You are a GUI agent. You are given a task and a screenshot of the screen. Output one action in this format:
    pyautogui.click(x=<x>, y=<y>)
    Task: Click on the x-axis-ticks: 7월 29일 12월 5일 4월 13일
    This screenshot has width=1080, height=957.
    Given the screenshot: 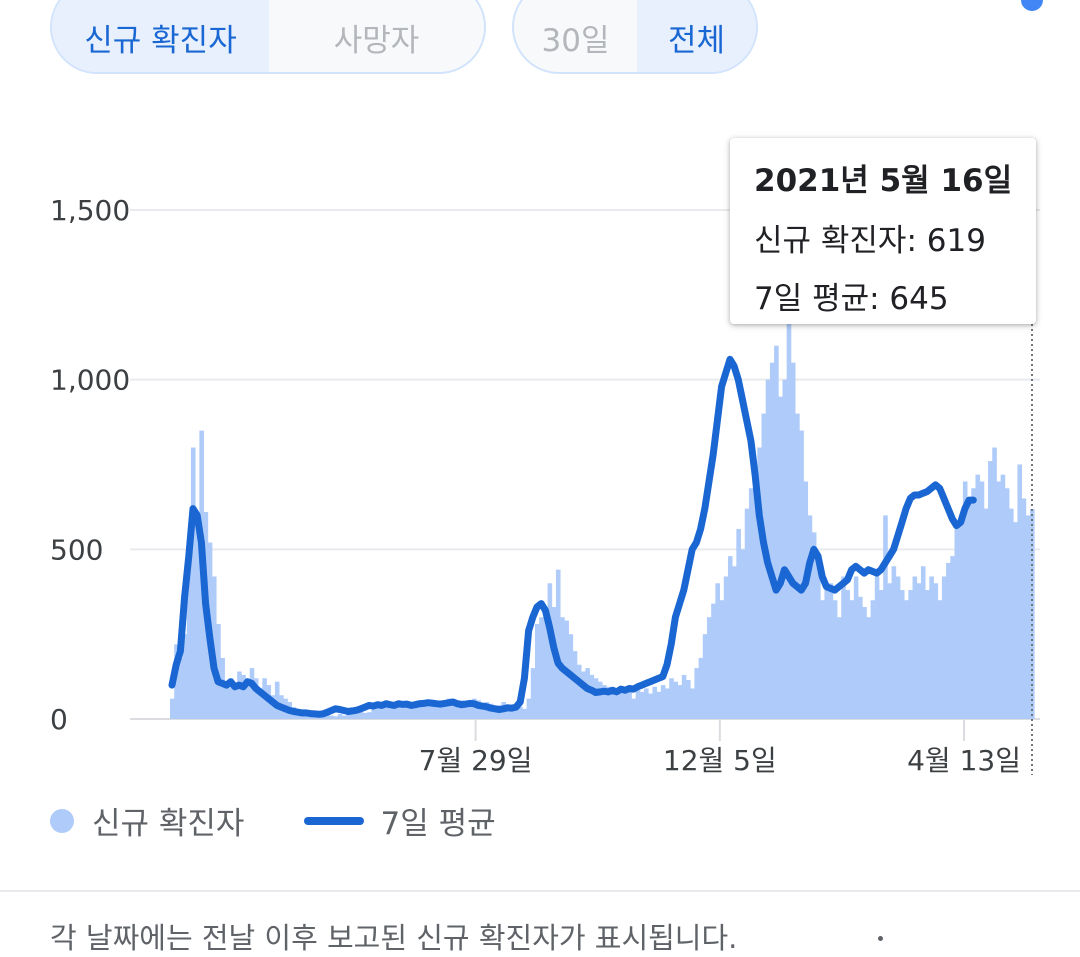 What is the action you would take?
    pyautogui.click(x=720, y=748)
    